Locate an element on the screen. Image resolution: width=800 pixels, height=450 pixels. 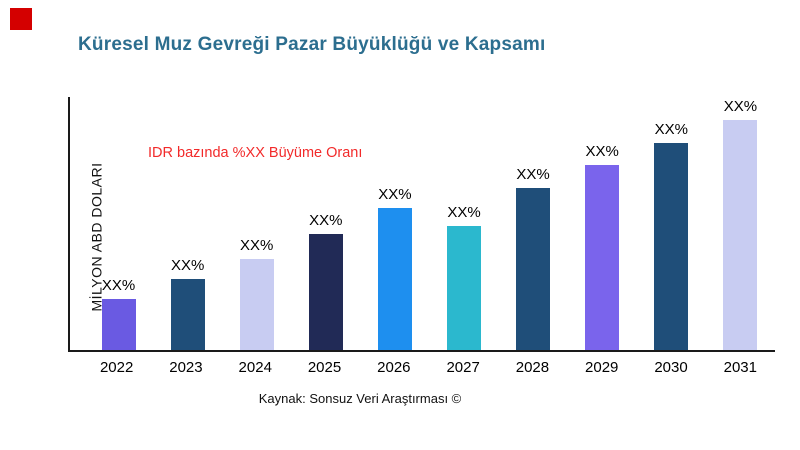
growth-annotation: IDR bazında %XX Büyüme Oranı is located at coordinates (255, 153).